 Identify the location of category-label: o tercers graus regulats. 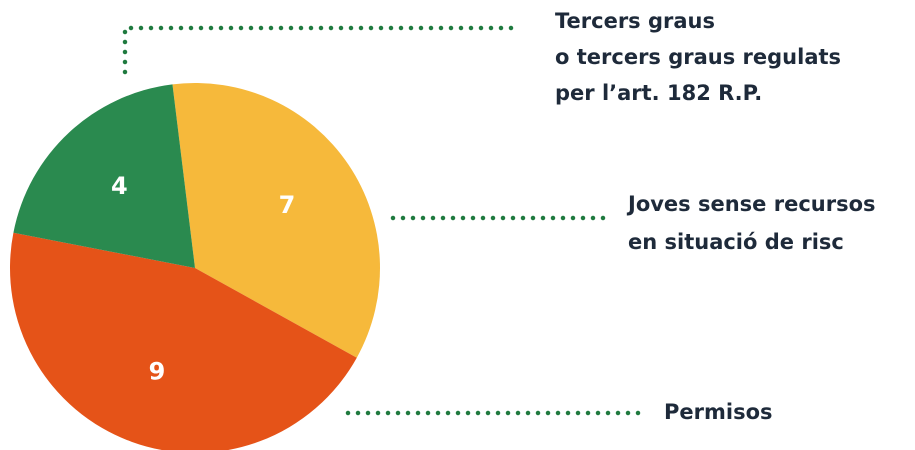
(698, 57).